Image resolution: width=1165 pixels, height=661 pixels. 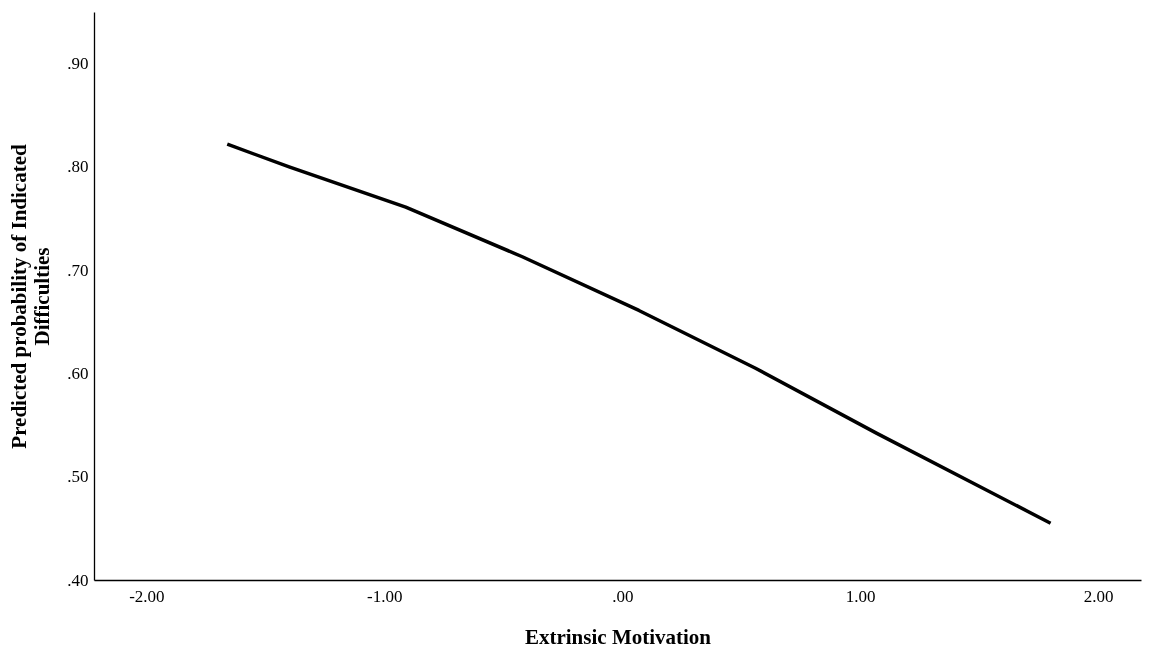 What do you see at coordinates (618, 636) in the screenshot?
I see `x-axis-title: Extrinsic Motivation` at bounding box center [618, 636].